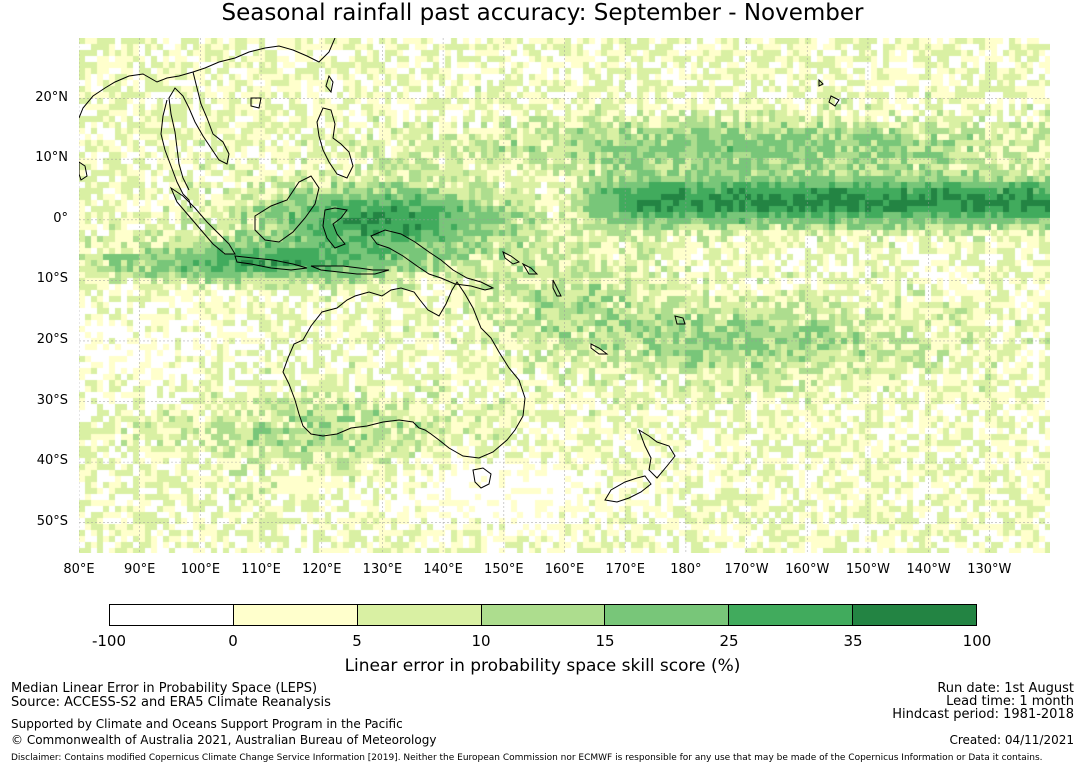 This screenshot has height=770, width=1085. Describe the element at coordinates (261, 569) in the screenshot. I see `longitude-label: 110°E` at that location.